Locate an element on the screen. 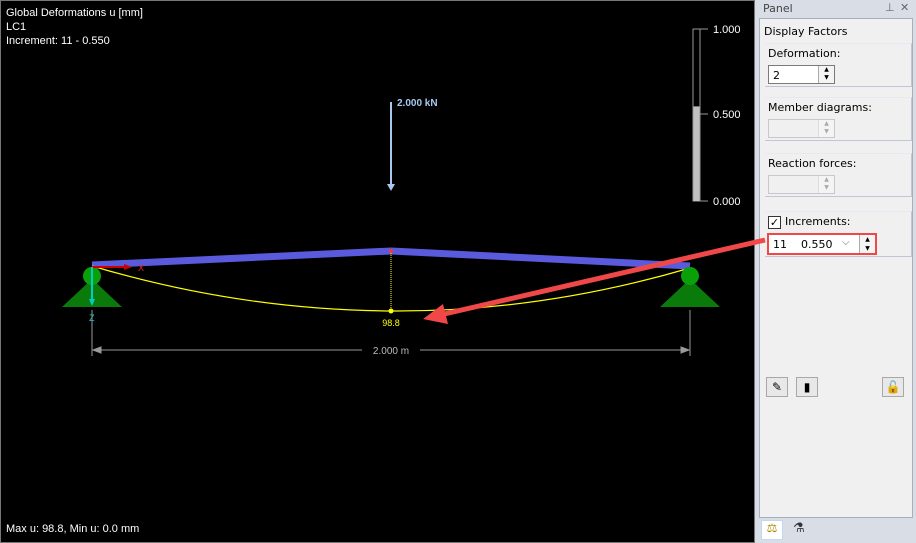 The width and height of the screenshot is (916, 543). reaction-forces-spinner: ▲ ▼ is located at coordinates (801, 184).